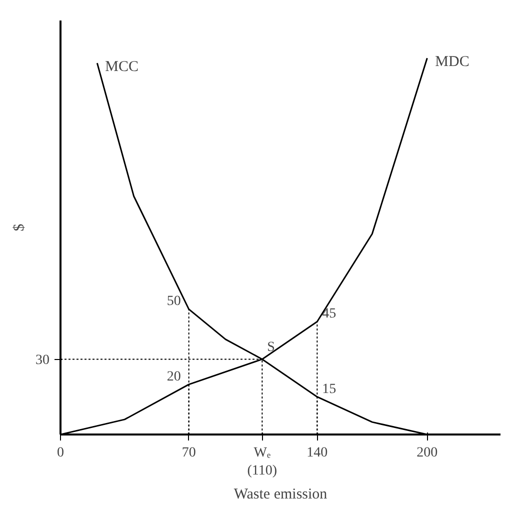  What do you see at coordinates (281, 494) in the screenshot?
I see `x-axis-title: Waste emission` at bounding box center [281, 494].